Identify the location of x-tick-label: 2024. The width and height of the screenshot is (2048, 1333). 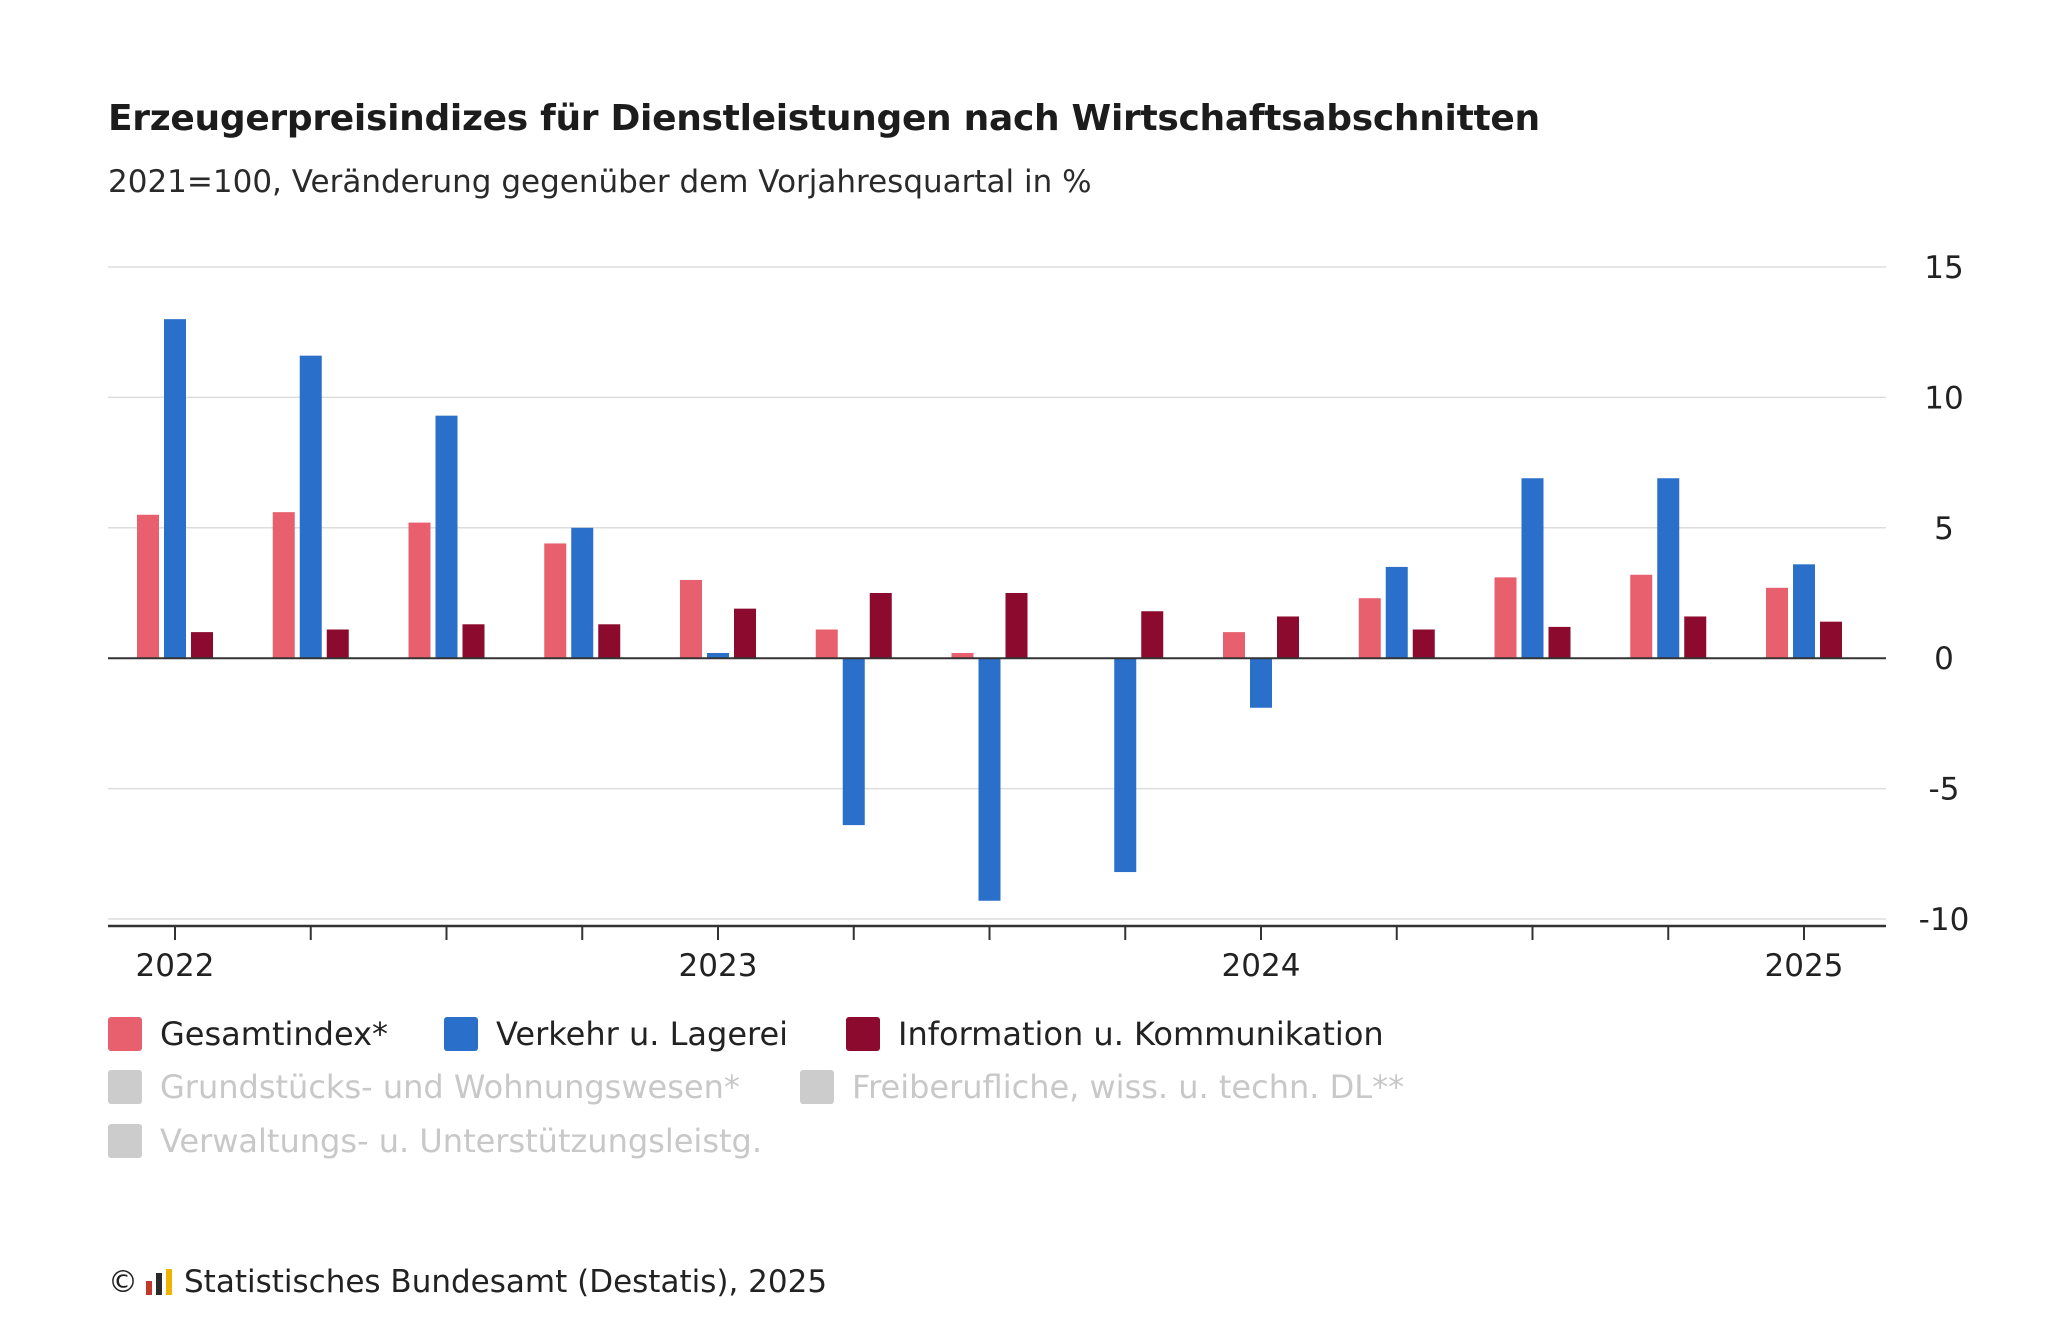
(1261, 966).